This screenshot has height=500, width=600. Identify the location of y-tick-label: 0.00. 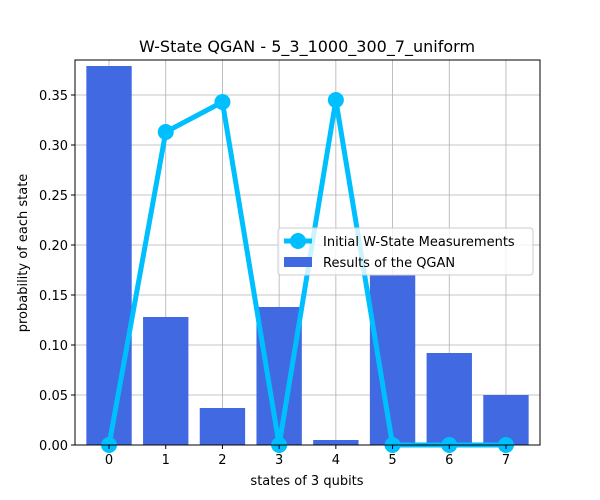
(53, 446).